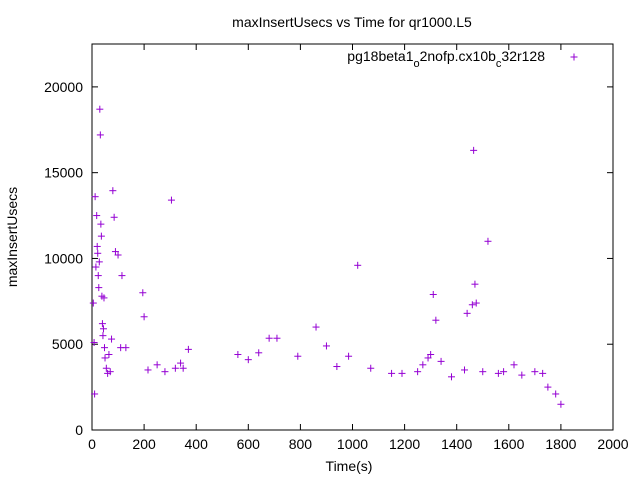  Describe the element at coordinates (197, 444) in the screenshot. I see `x-tick-label: 400` at that location.